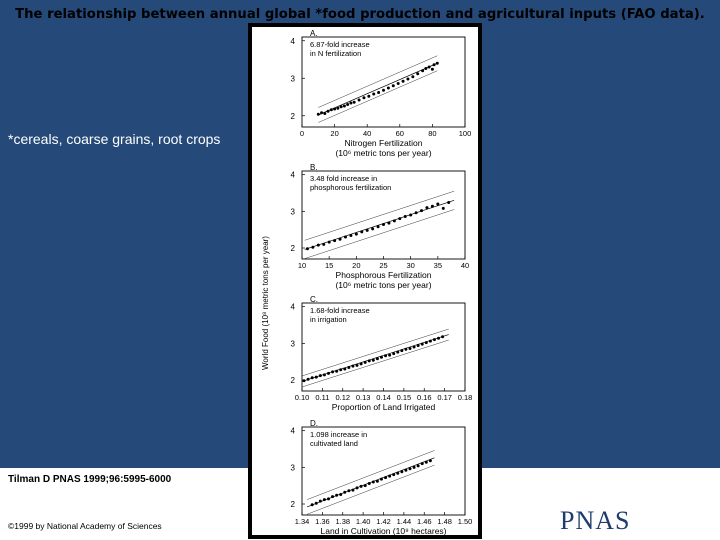 The image size is (720, 540). I want to click on x-tick-label: 1.36, so click(322, 521).